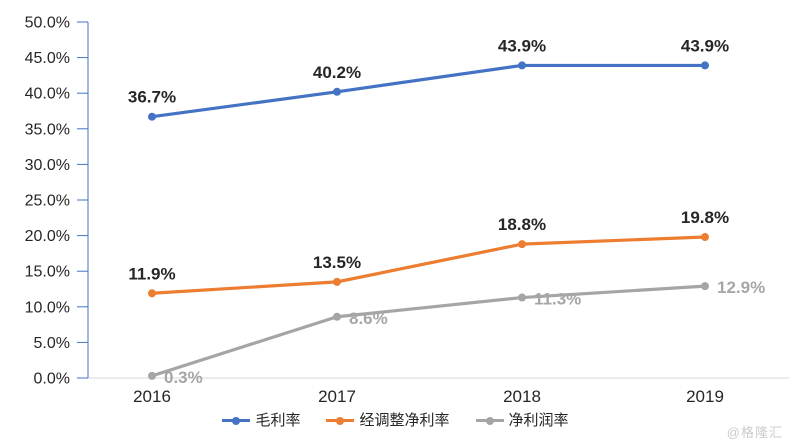  I want to click on y-axis-tick-label: 15.0%, so click(47, 272).